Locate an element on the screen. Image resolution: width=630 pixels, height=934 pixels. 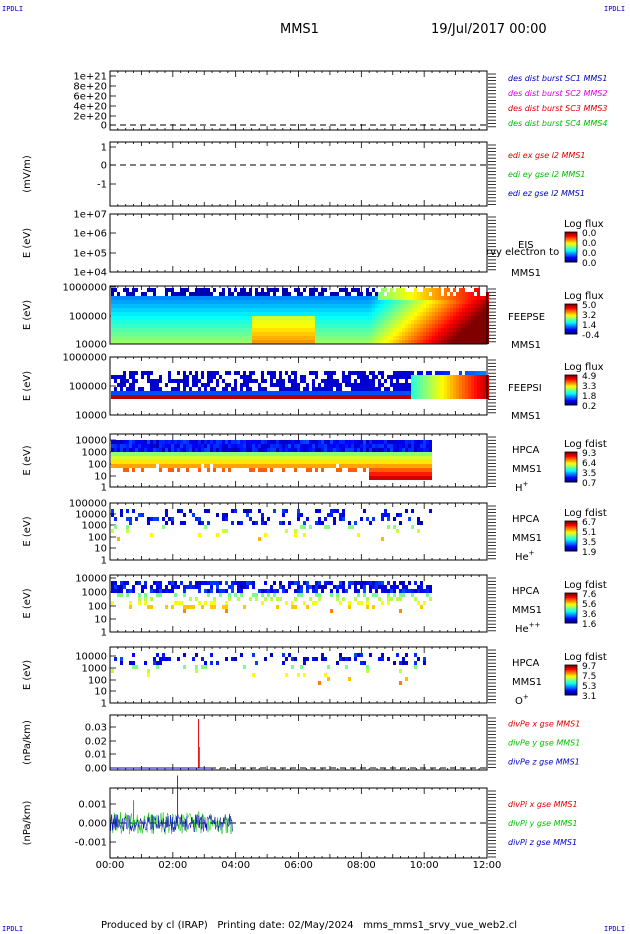
y-tick-label: 1000000 is located at coordinates (84, 358).